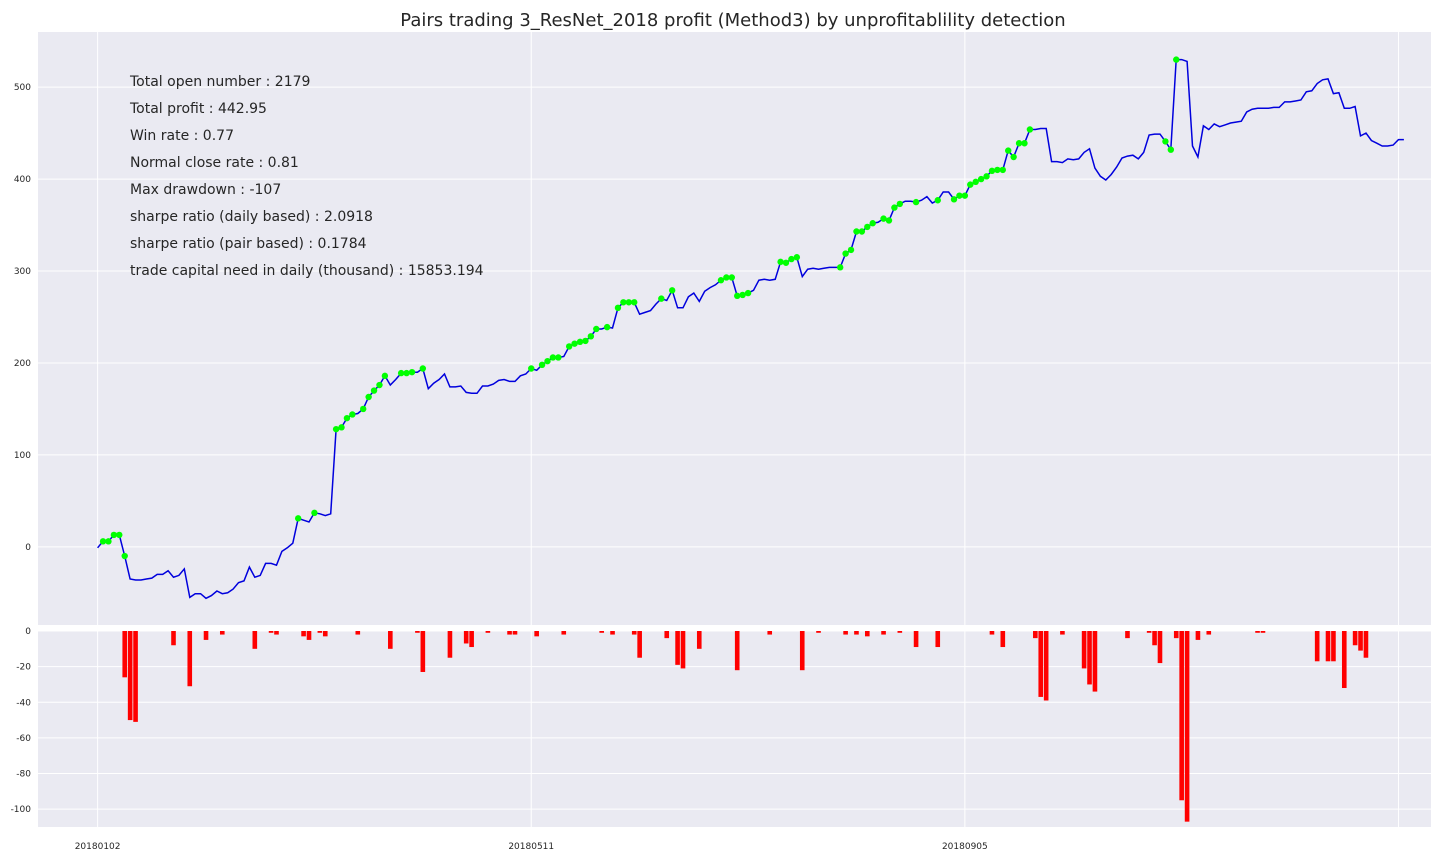 This screenshot has height=864, width=1440. I want to click on x-tick-label: 20180511, so click(531, 847).